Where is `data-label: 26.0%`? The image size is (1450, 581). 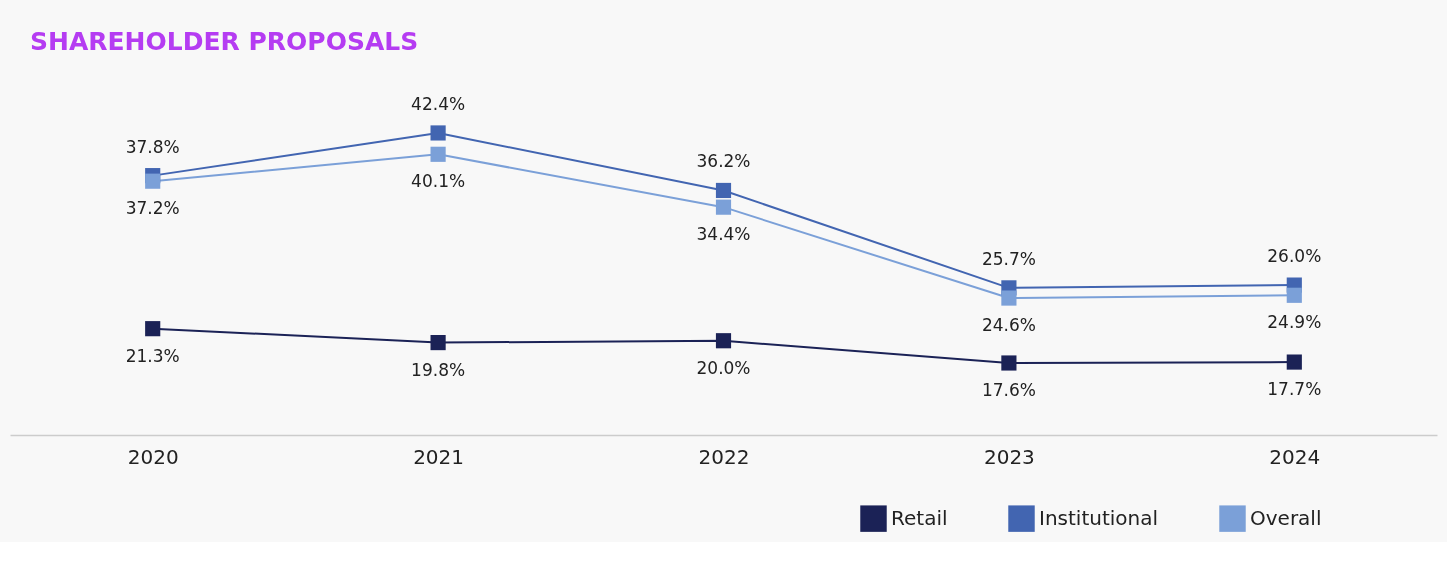
data-label: 26.0% is located at coordinates (1294, 256).